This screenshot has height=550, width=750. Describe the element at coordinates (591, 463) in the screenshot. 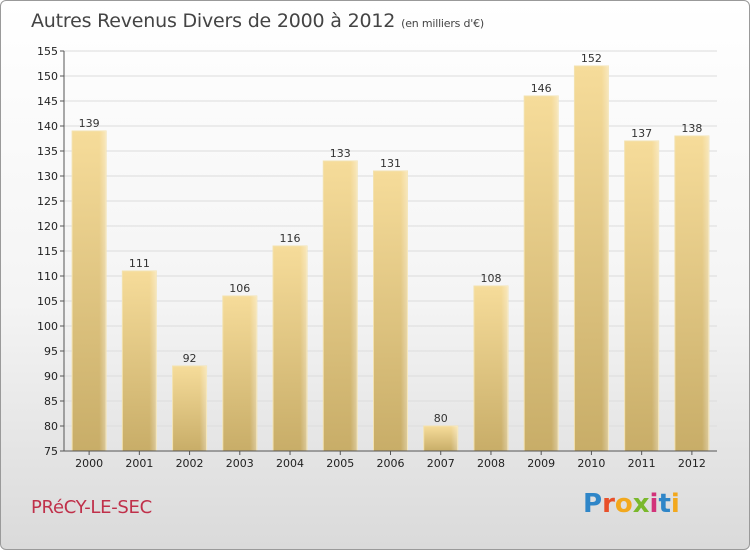

I see `x-tick-label: 2010` at that location.